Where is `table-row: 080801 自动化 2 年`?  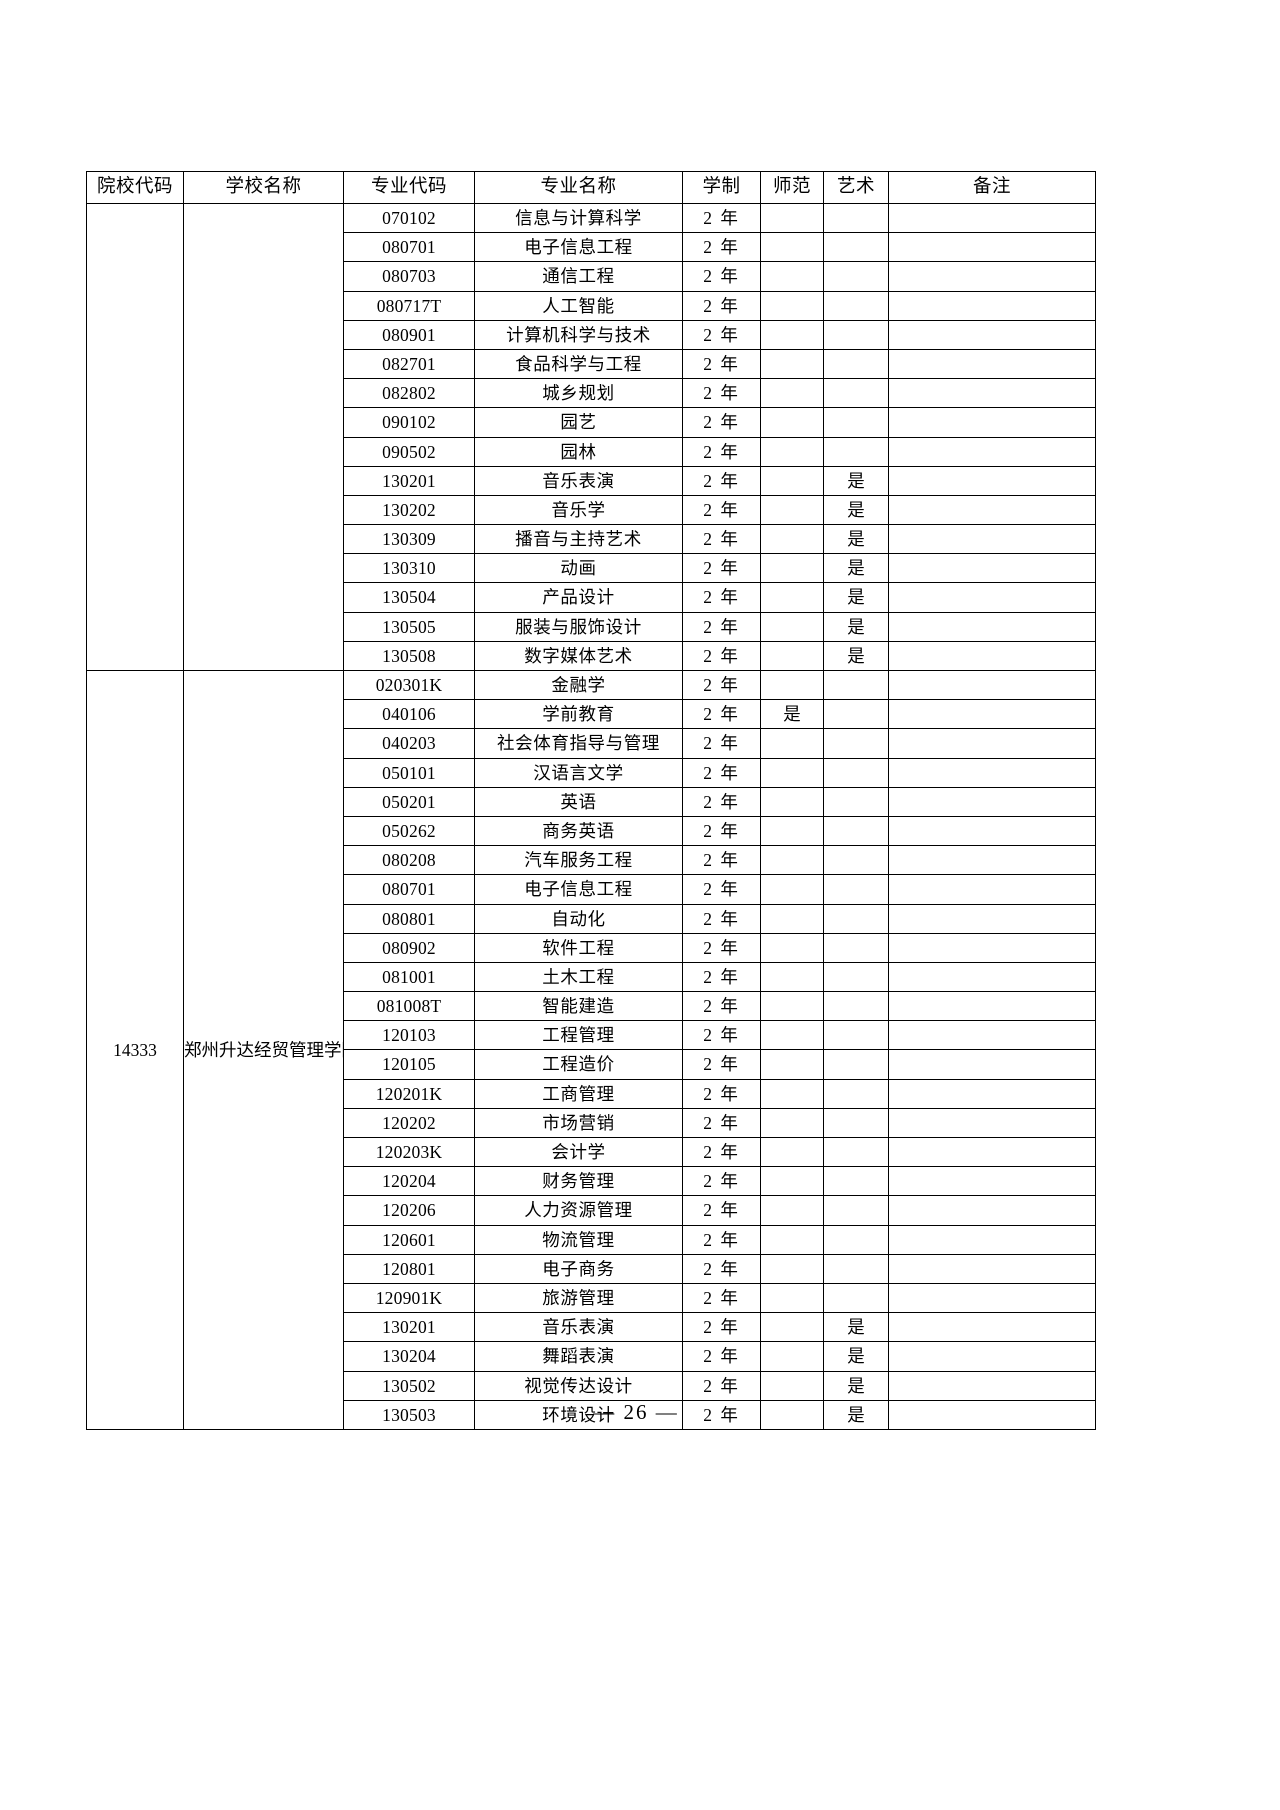 table-row: 080801 自动化 2 年 is located at coordinates (591, 918).